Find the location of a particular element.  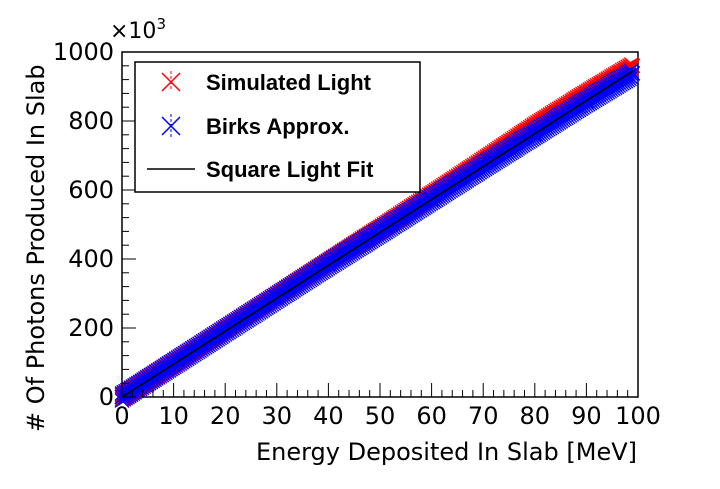

legend-box is located at coordinates (277, 127).